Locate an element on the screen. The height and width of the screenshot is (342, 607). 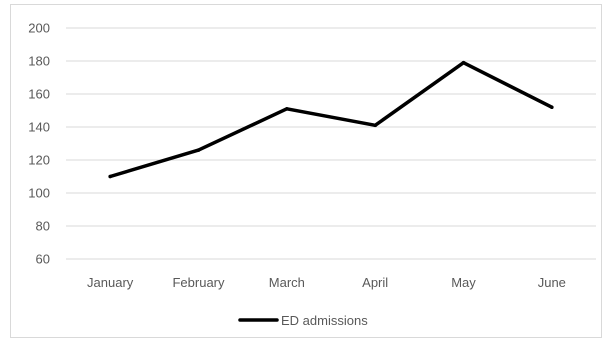
y-tick-label: 160 is located at coordinates (39, 94).